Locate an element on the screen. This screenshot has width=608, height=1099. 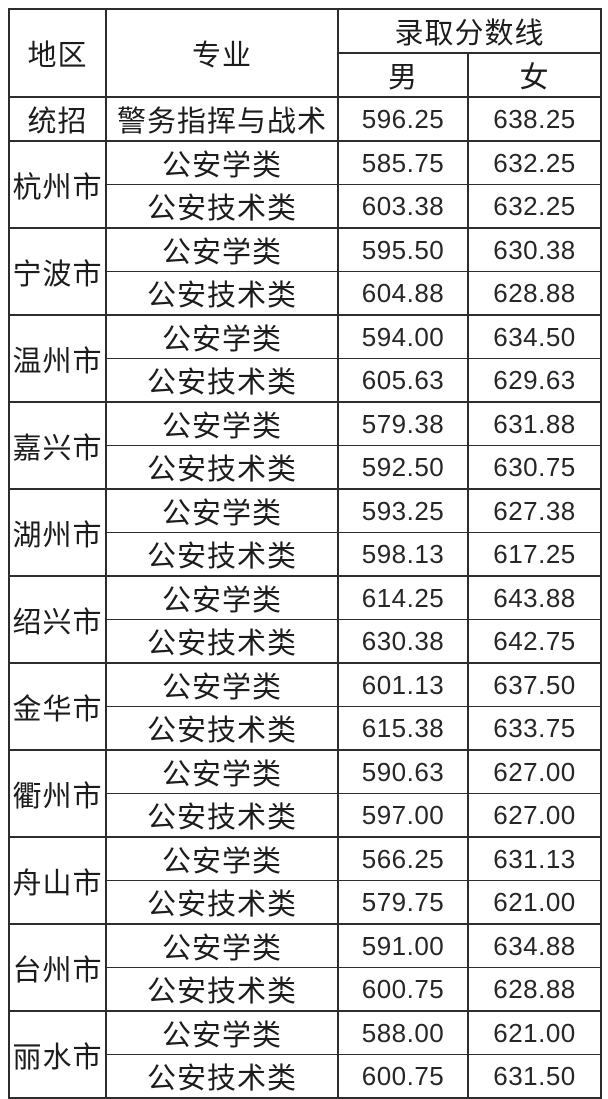
region-cell: 绍兴市 is located at coordinates (57, 619).